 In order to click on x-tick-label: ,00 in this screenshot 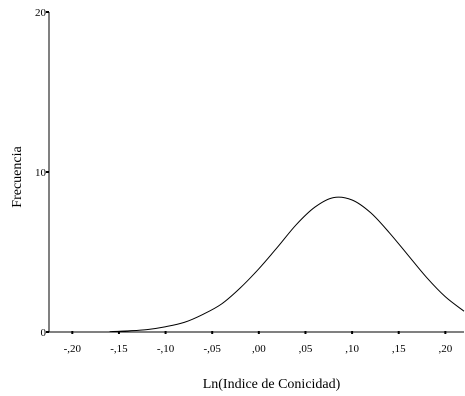, I will do `click(259, 349)`.